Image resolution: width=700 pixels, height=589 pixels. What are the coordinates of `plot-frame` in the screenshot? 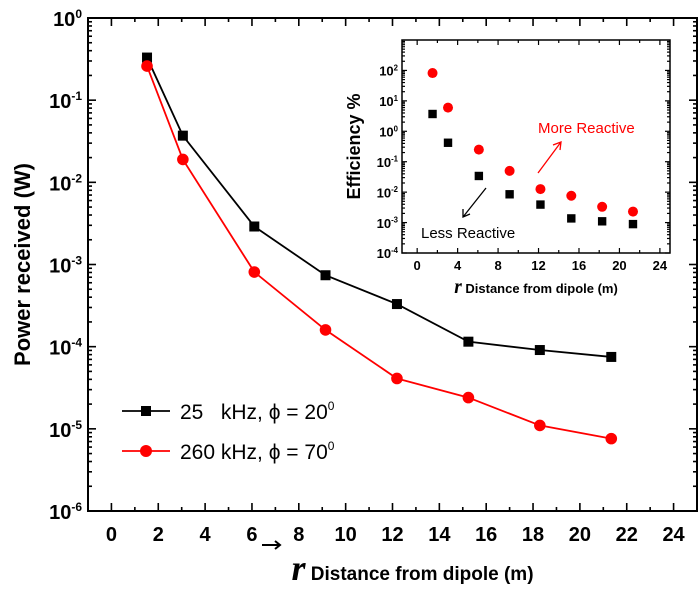 It's located at (536, 146).